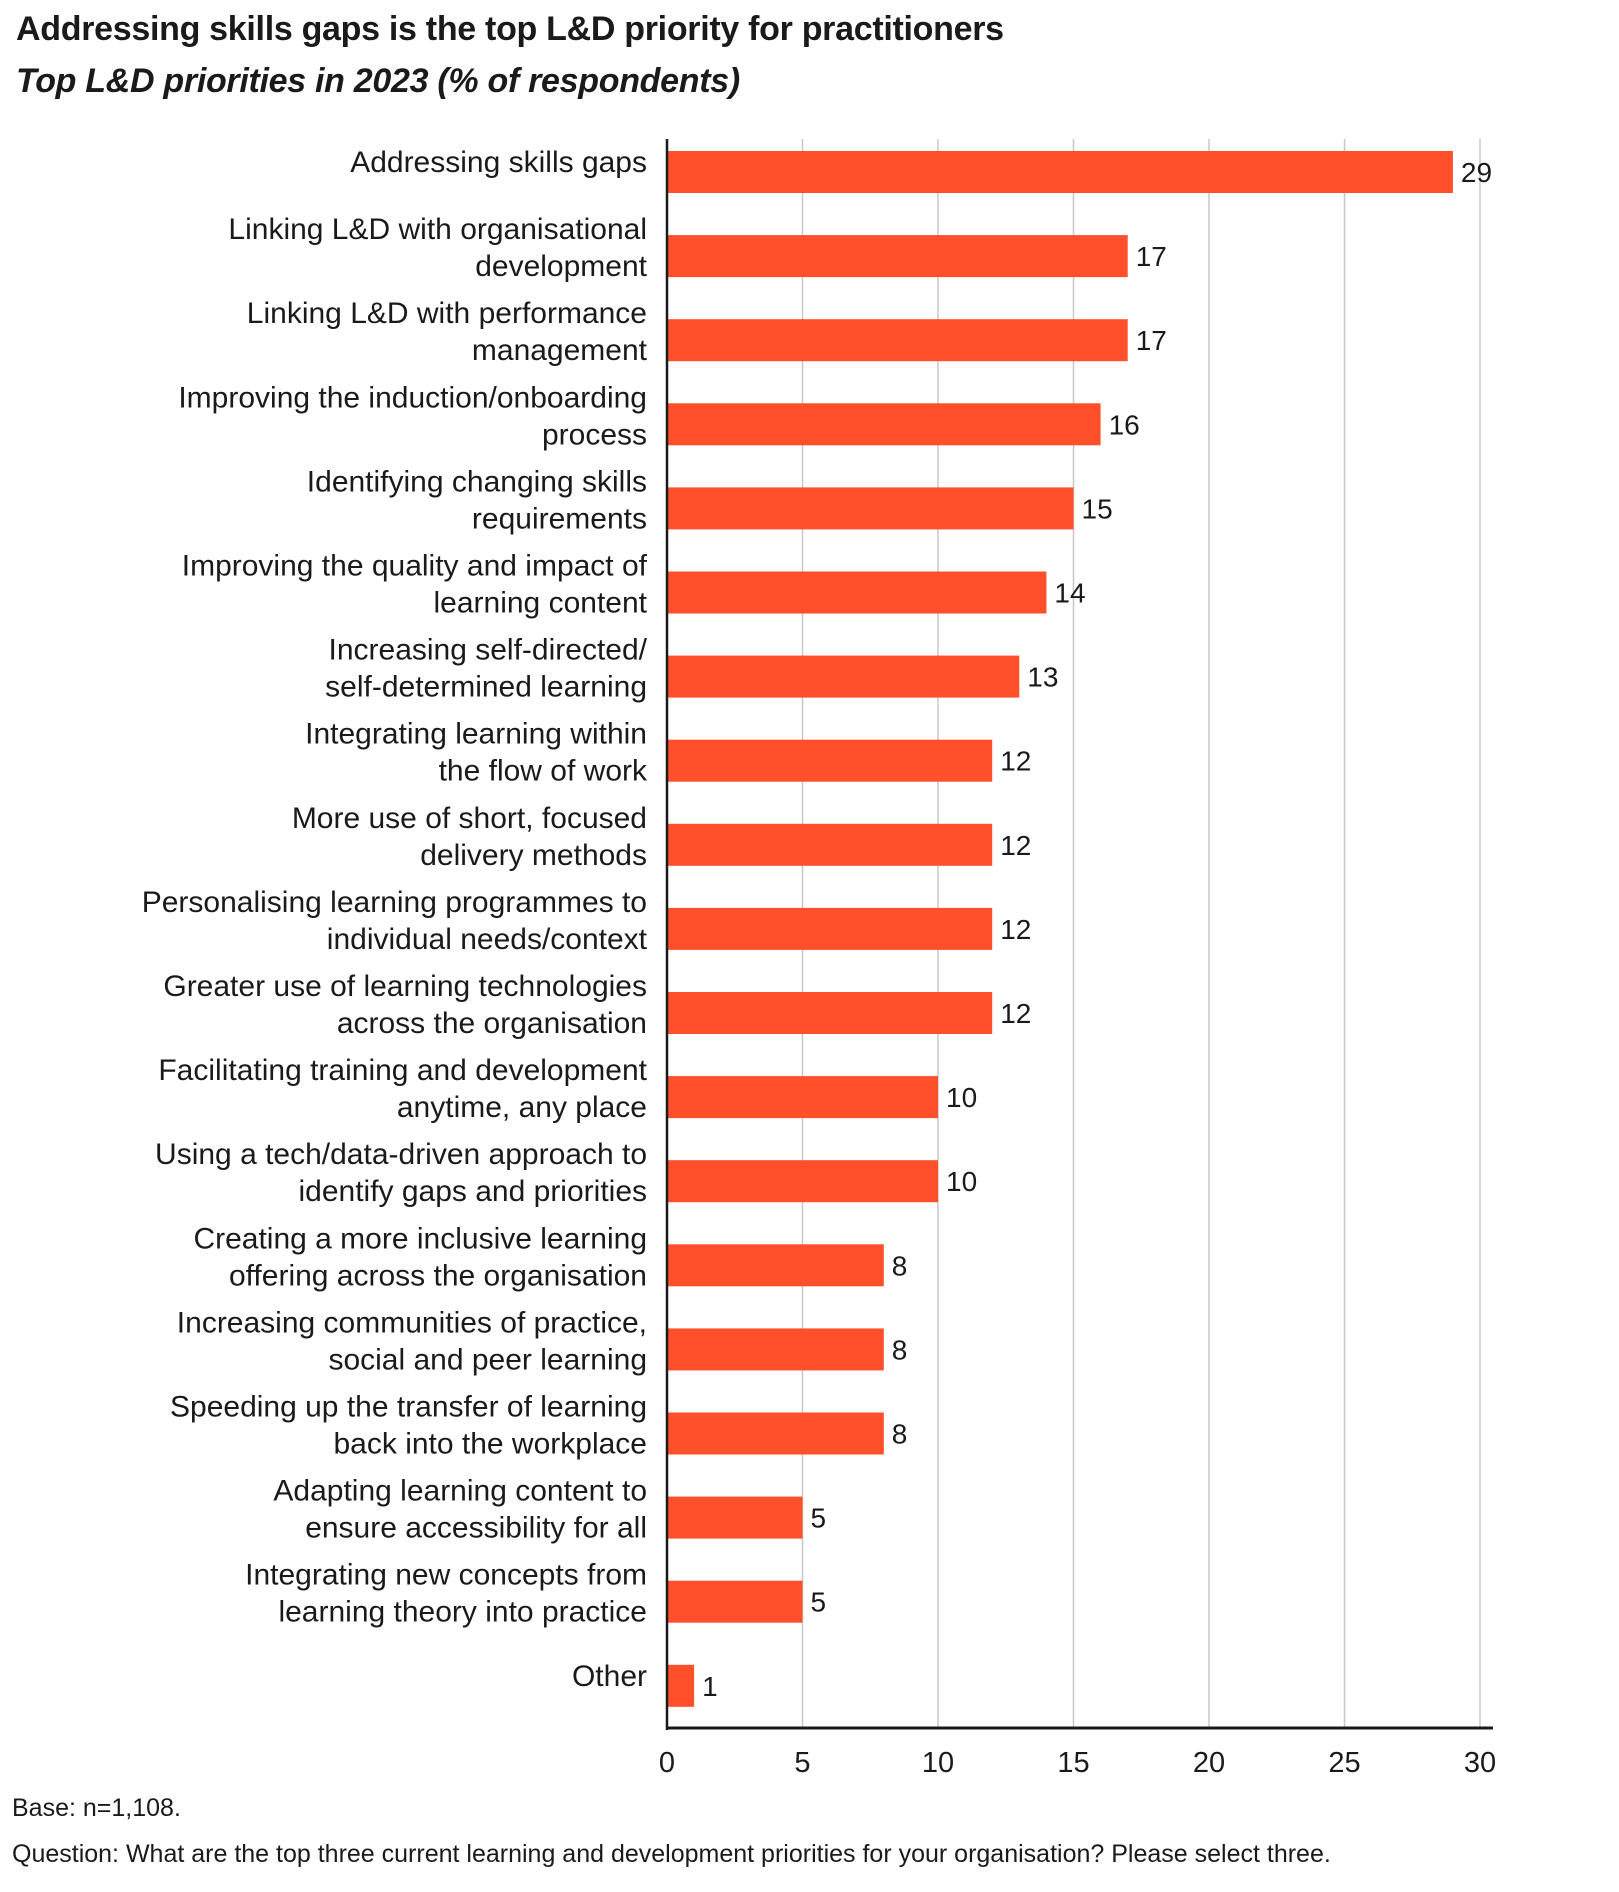  I want to click on category-label: Linking L&D with organisational, so click(437, 229).